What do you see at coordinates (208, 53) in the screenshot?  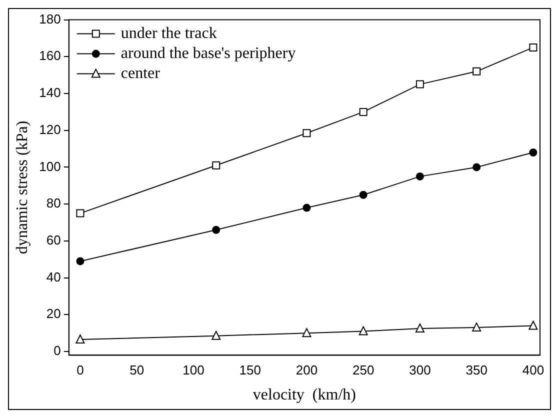 I see `legend-label: around the base's periphery` at bounding box center [208, 53].